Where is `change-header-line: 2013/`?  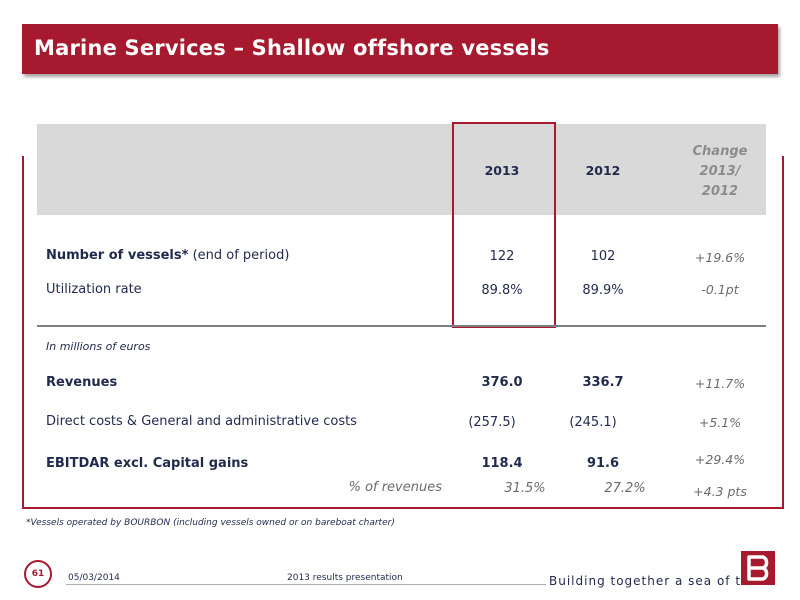
change-header-line: 2013/ is located at coordinates (720, 171).